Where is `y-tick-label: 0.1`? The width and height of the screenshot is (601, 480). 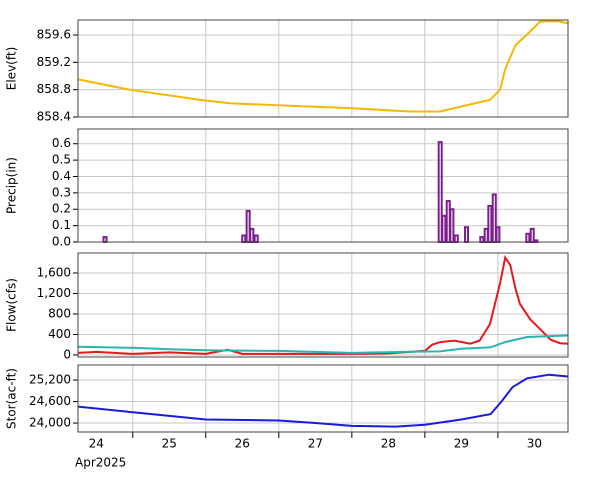 y-tick-label: 0.1 is located at coordinates (61, 225).